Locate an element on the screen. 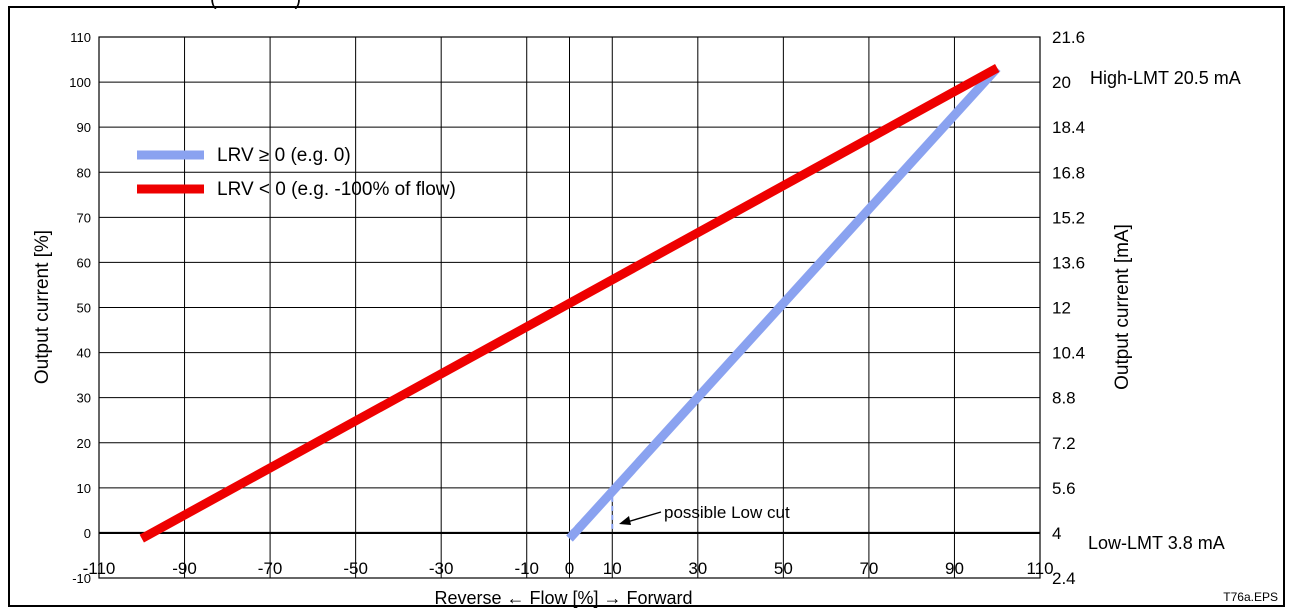  y-axis-title-right: Output current [mA] is located at coordinates (1122, 307).